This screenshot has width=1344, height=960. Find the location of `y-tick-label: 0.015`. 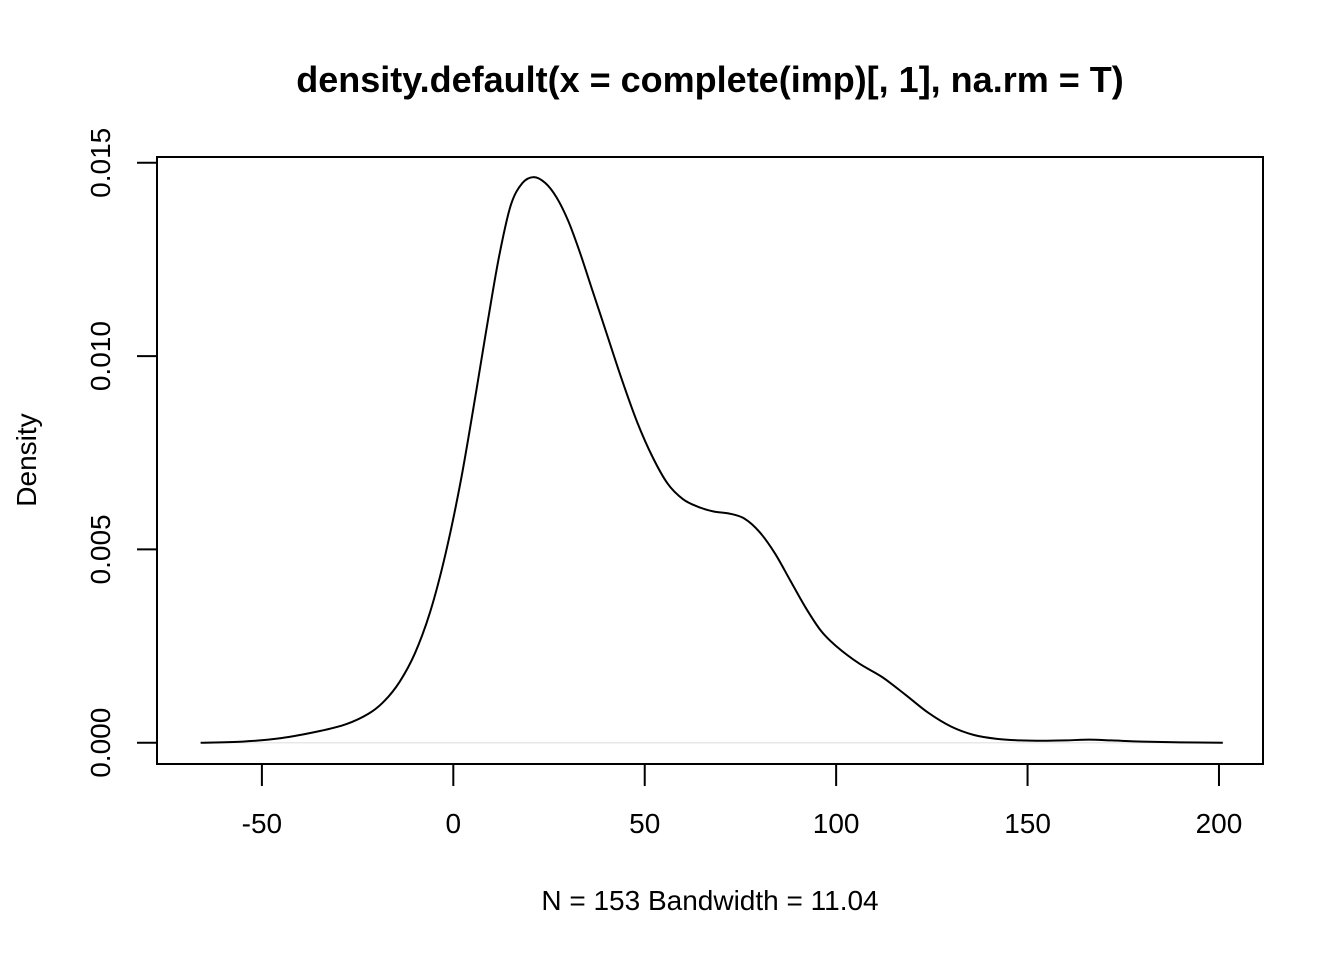

y-tick-label: 0.015 is located at coordinates (100, 163).